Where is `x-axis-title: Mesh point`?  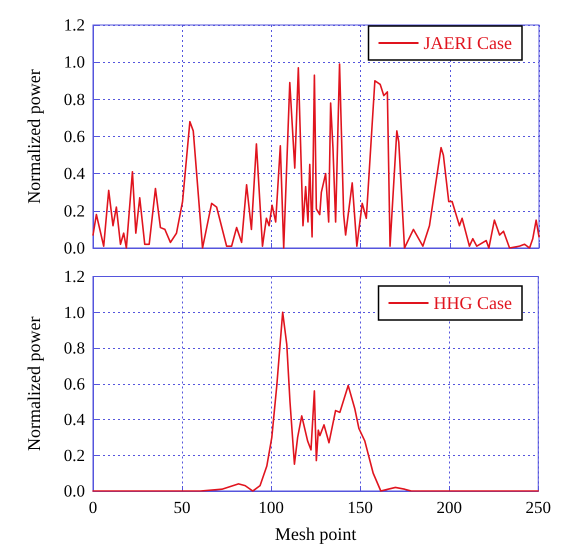 x-axis-title: Mesh point is located at coordinates (315, 534).